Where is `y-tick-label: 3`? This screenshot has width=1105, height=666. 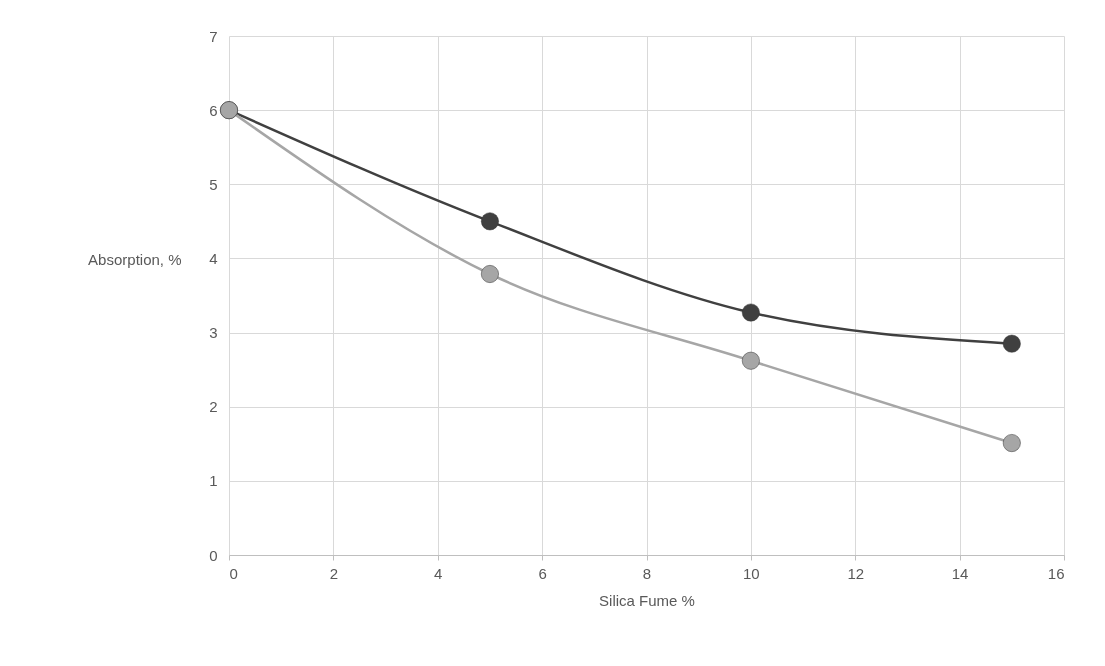 y-tick-label: 3 is located at coordinates (213, 333).